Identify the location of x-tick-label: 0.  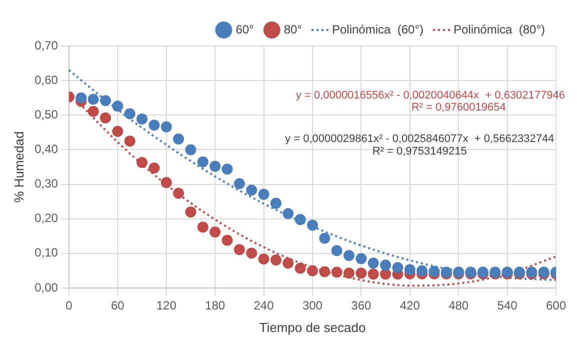
(69, 305).